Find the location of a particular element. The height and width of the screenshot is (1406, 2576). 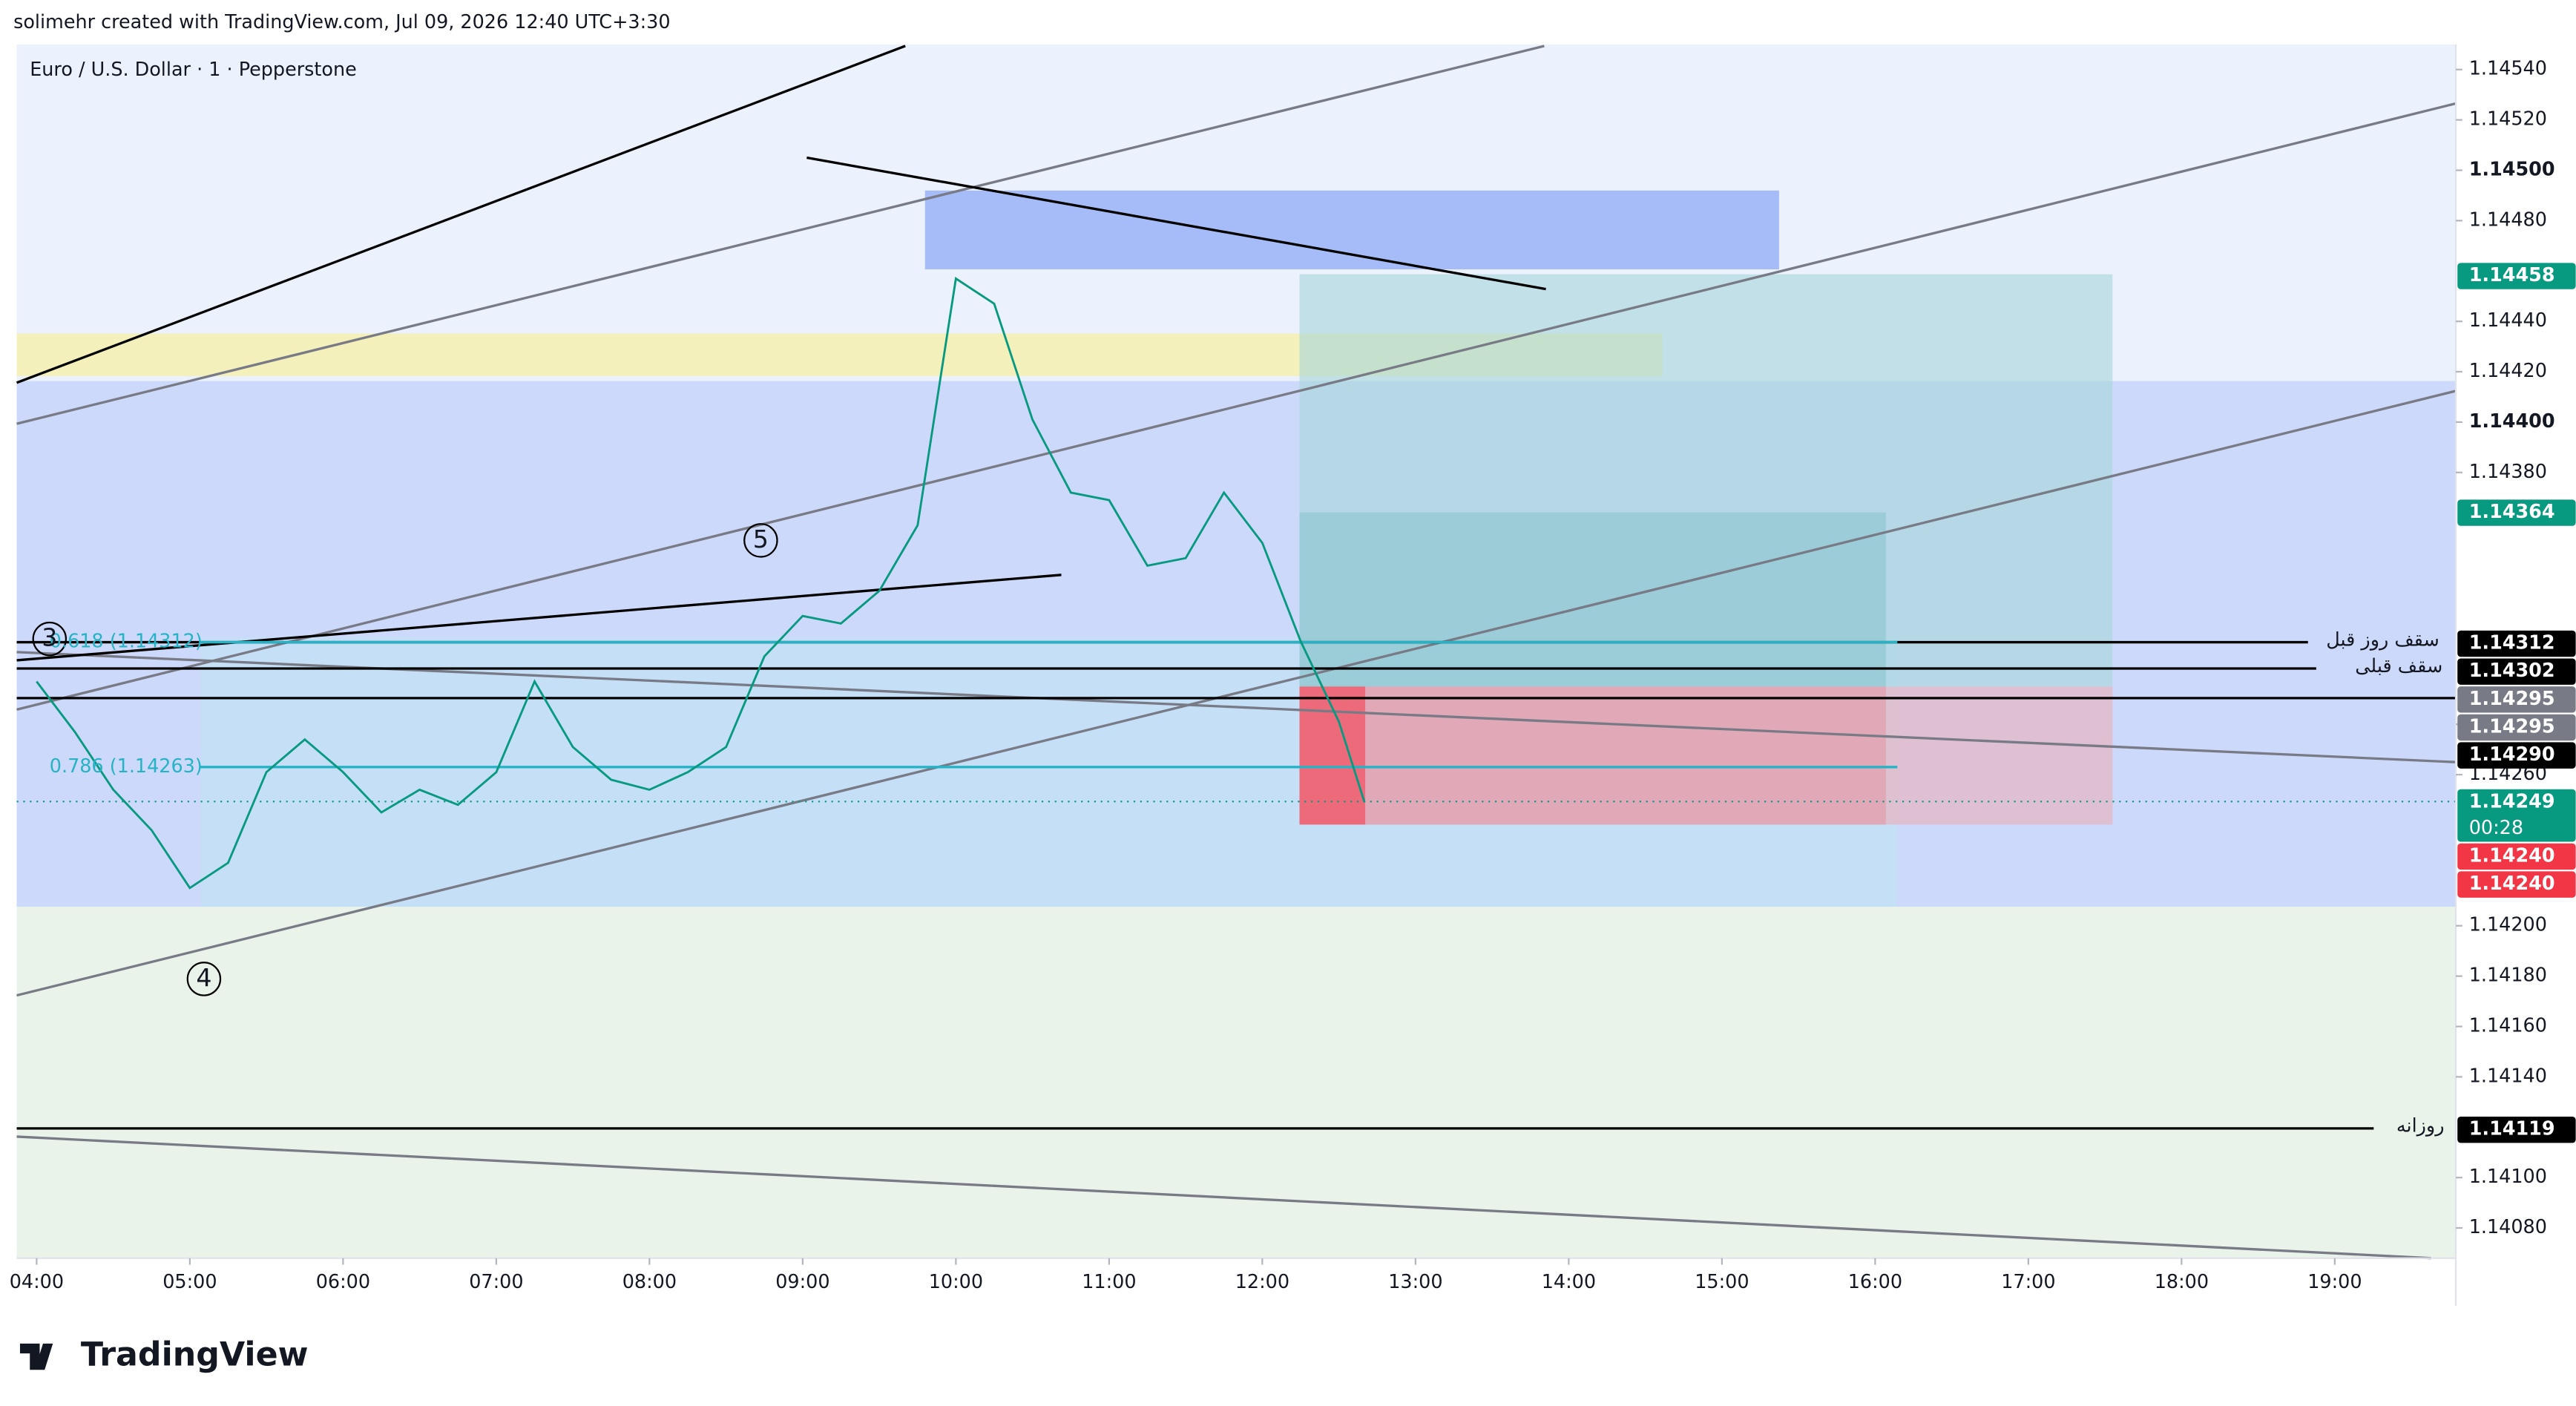

price-tag: 1.14312 is located at coordinates (2516, 643).